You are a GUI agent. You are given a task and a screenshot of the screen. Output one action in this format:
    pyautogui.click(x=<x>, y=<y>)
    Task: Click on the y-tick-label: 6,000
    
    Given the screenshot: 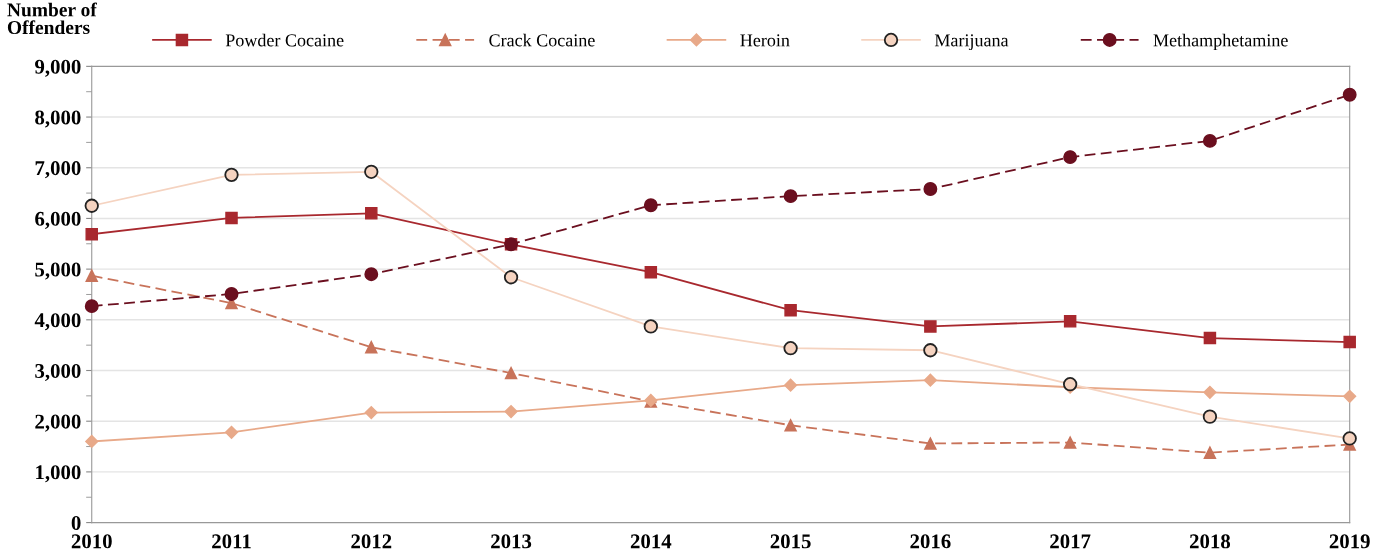 What is the action you would take?
    pyautogui.click(x=58, y=220)
    